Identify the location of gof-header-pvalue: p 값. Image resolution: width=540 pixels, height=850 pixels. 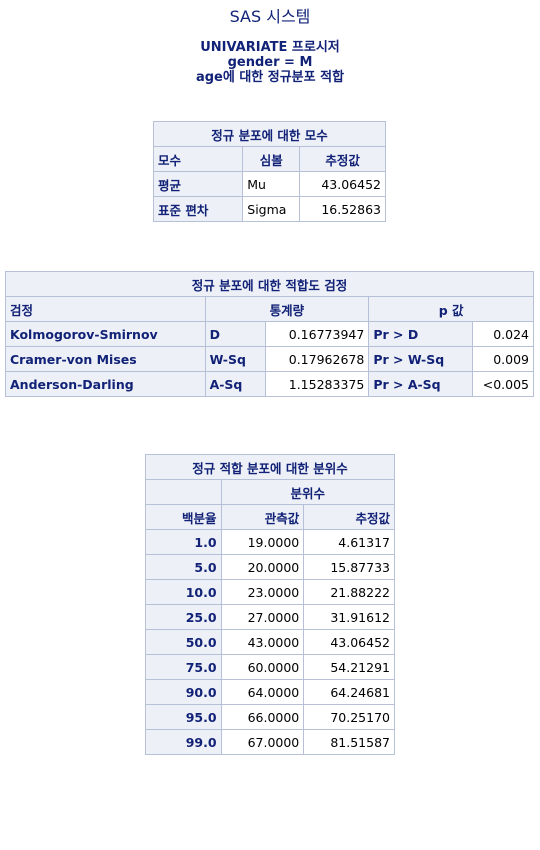
(451, 309).